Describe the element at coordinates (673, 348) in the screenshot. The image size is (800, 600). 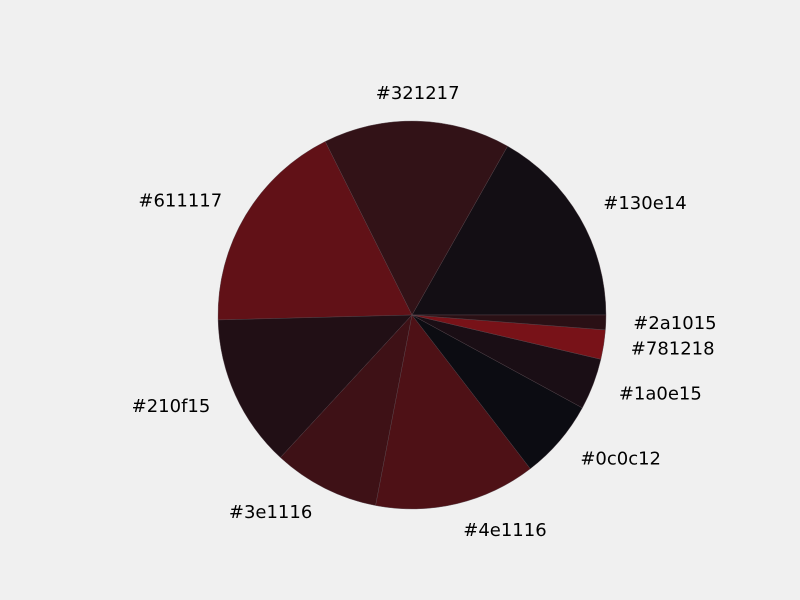
I see `slice-label: #781218` at that location.